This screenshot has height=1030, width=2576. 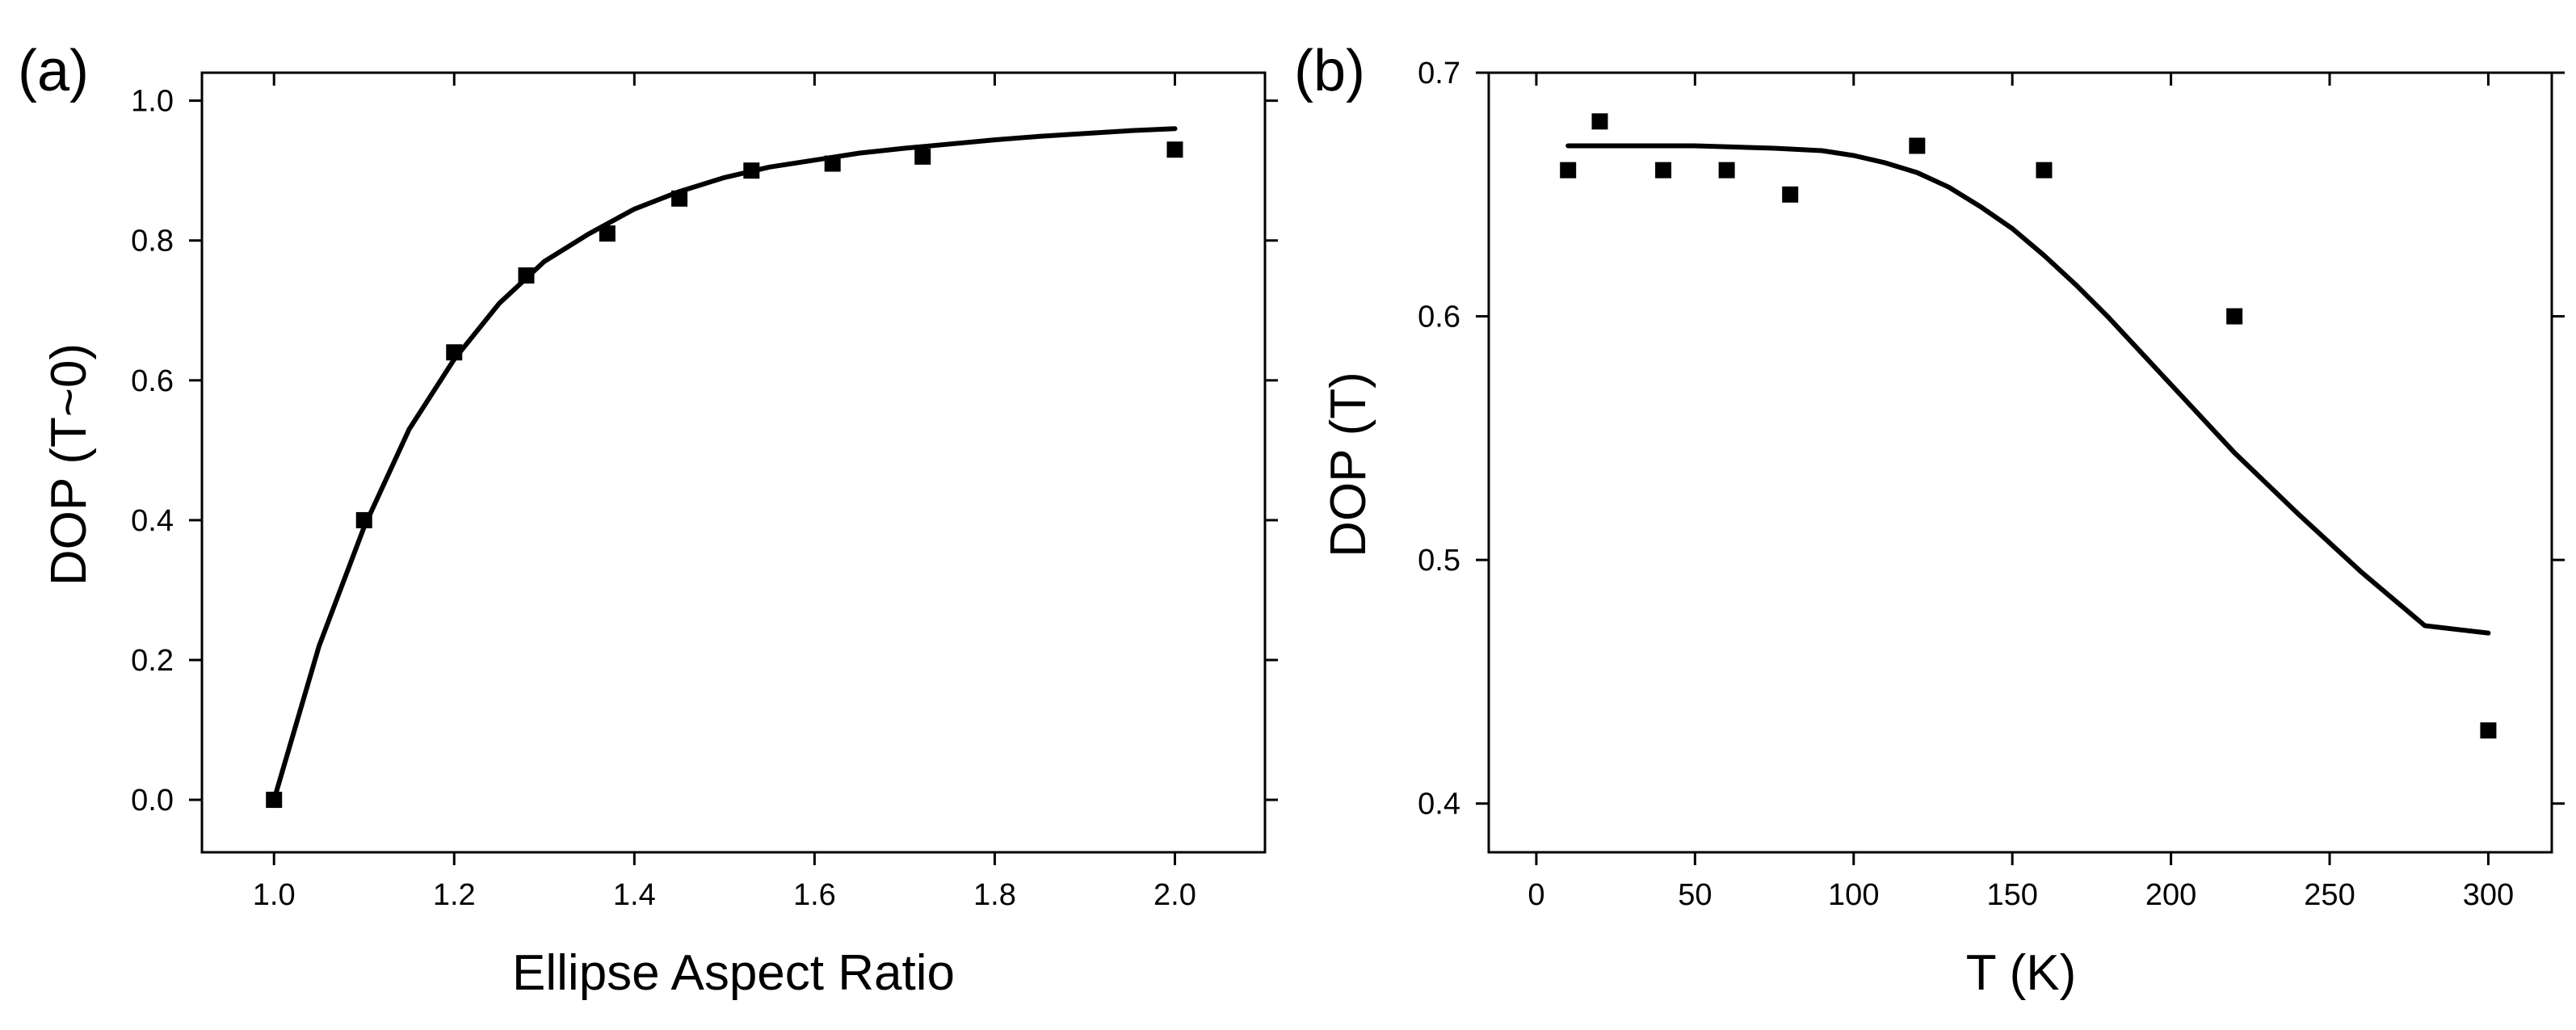 I want to click on panel-a-label: (a), so click(x=53, y=71).